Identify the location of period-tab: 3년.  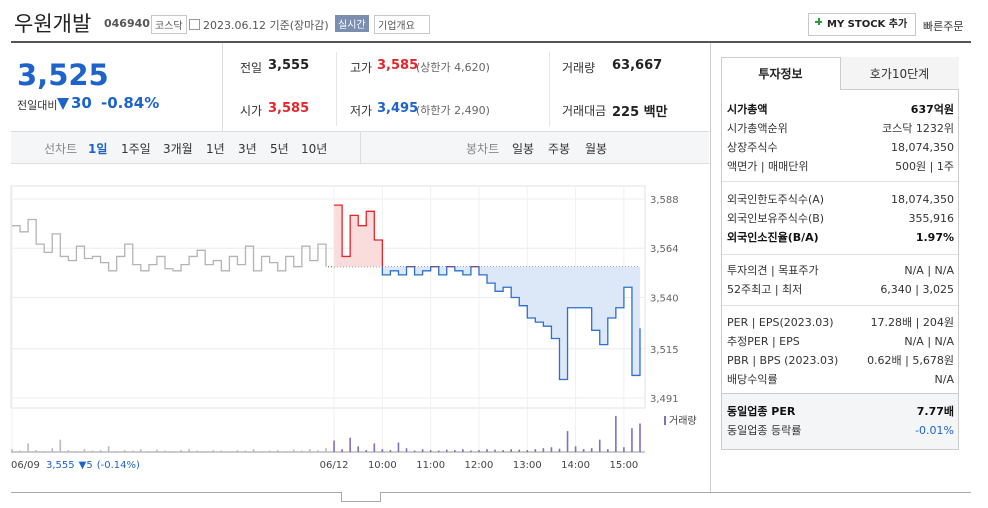
(247, 149).